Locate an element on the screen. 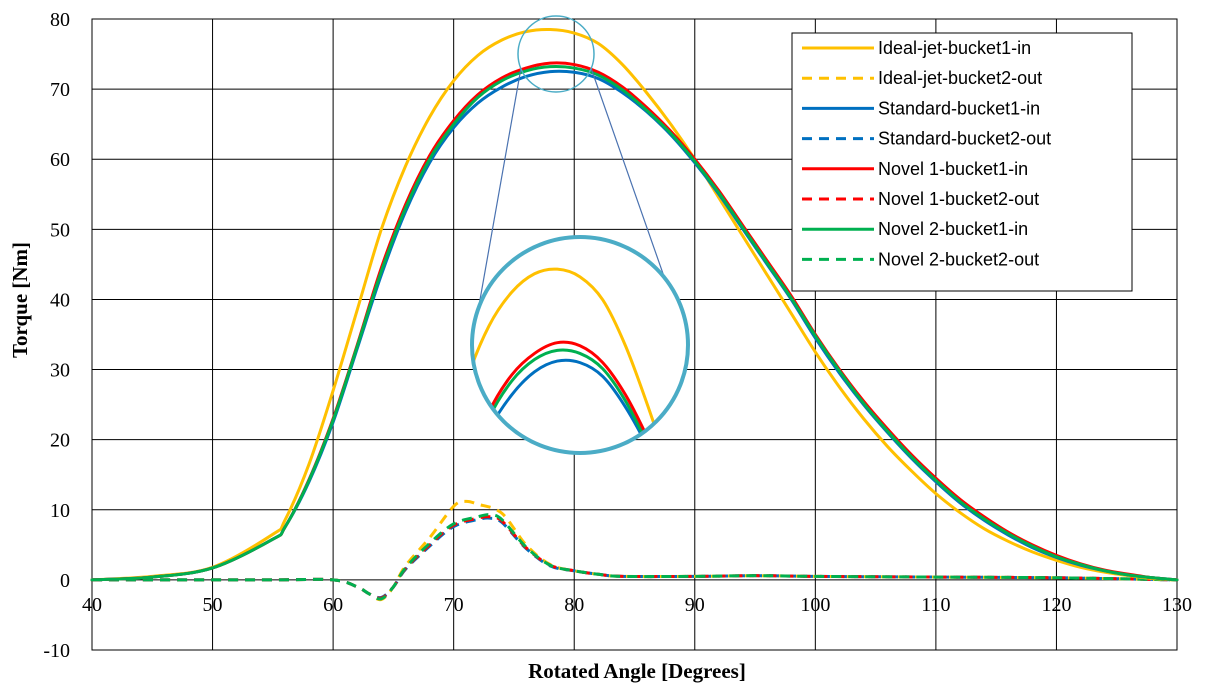 Image resolution: width=1205 pixels, height=691 pixels. zoom-inset-circle is located at coordinates (580, 345).